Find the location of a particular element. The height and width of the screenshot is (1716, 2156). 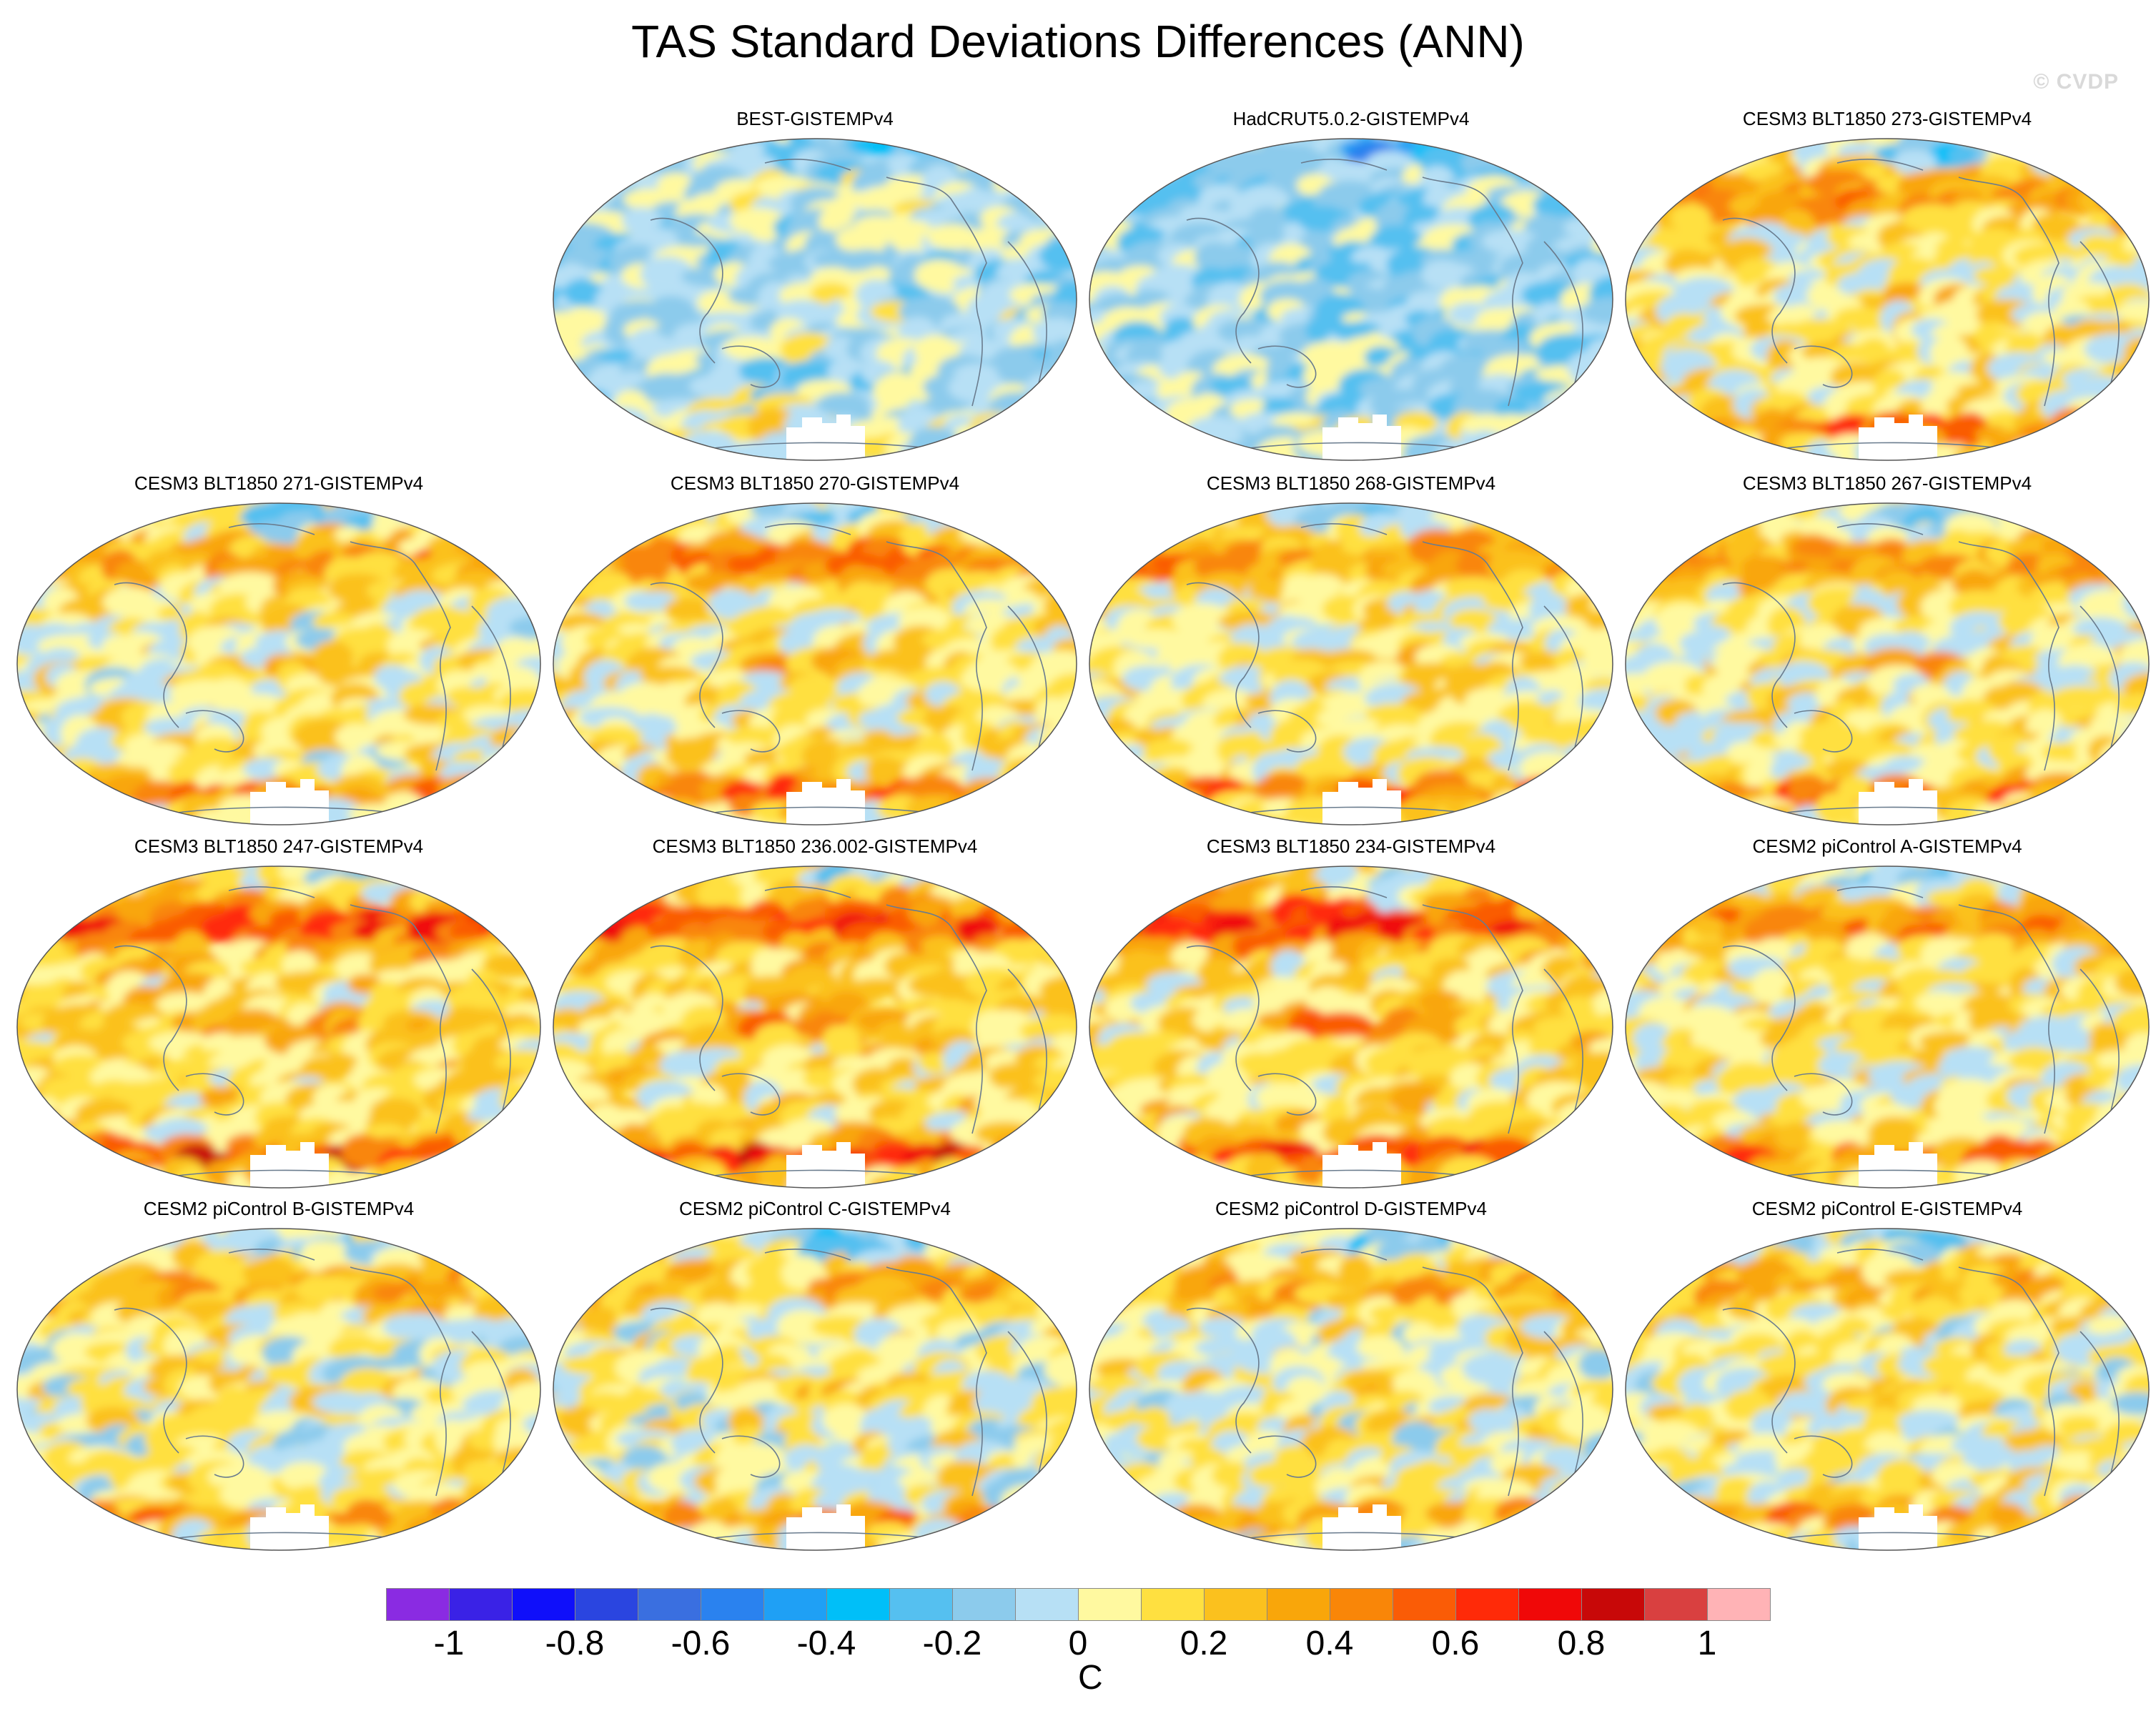

map-panel: CESM3 BLT1850 247-GISTEMPv4 is located at coordinates (278, 1017).